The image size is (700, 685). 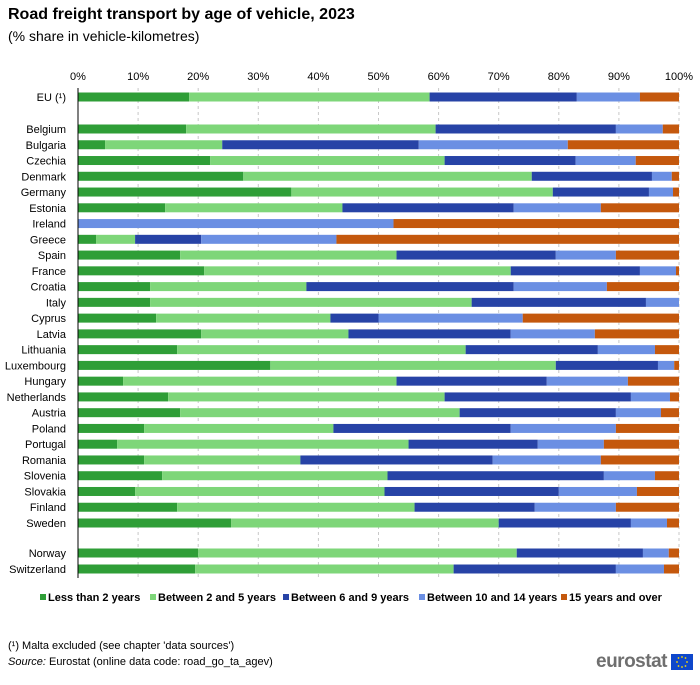 I want to click on category-label: Ireland, so click(x=49, y=225).